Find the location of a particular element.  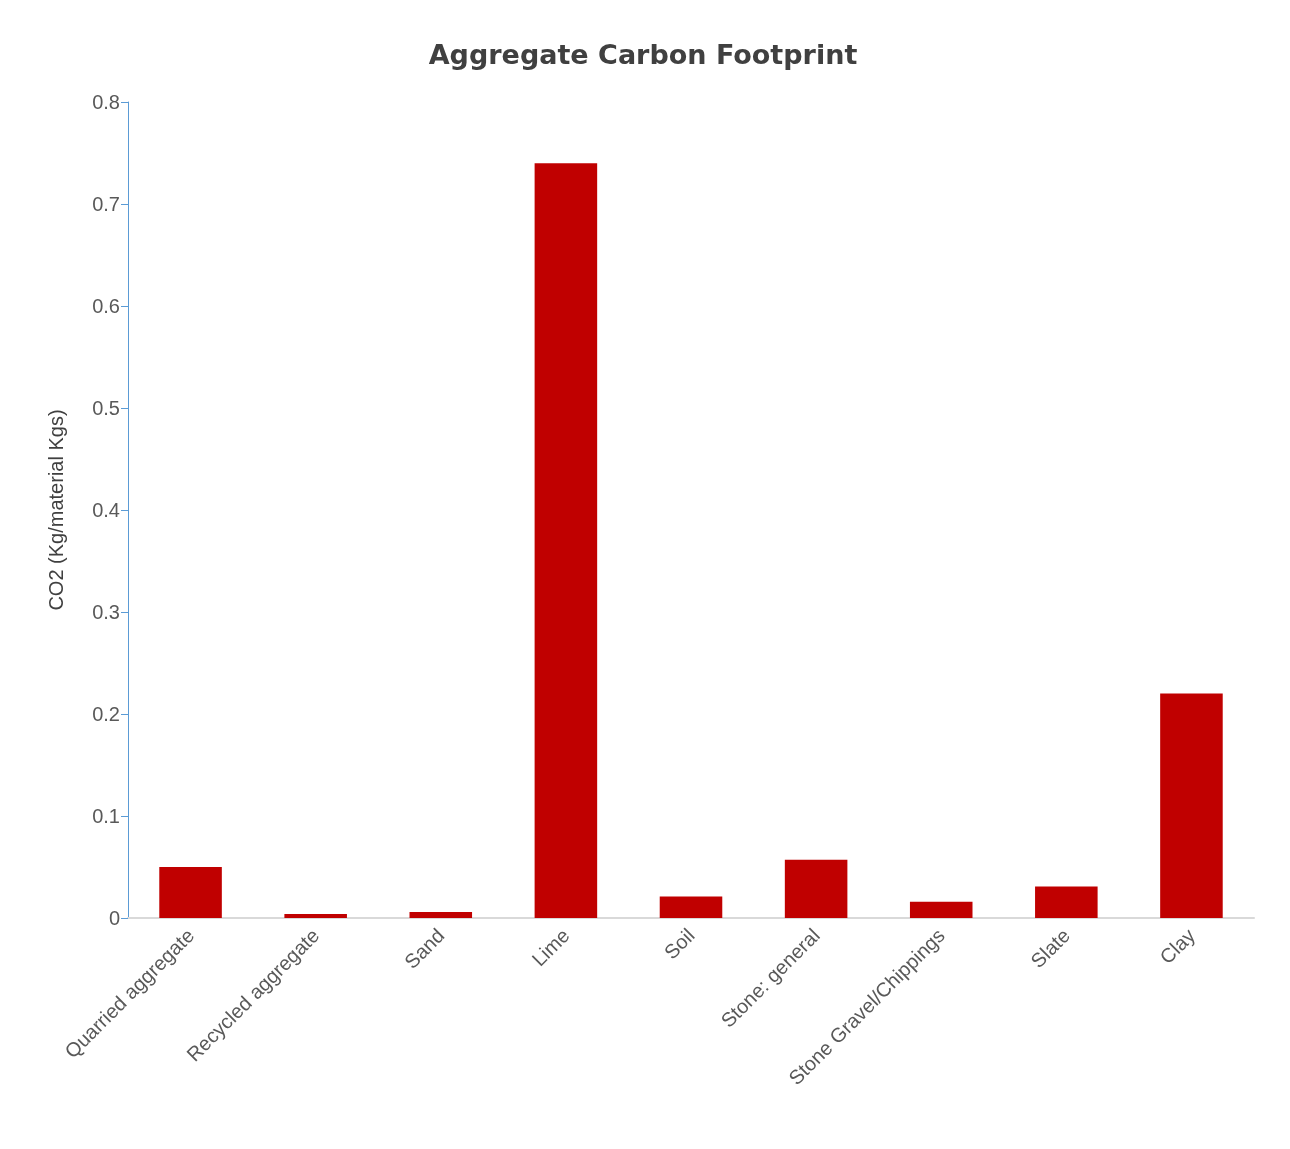

y-tick-label: 0.2 is located at coordinates (106, 714).